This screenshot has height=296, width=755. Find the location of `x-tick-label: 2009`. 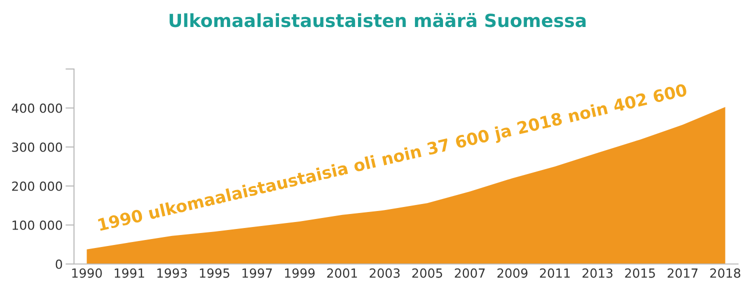

x-tick-label: 2009 is located at coordinates (512, 273).